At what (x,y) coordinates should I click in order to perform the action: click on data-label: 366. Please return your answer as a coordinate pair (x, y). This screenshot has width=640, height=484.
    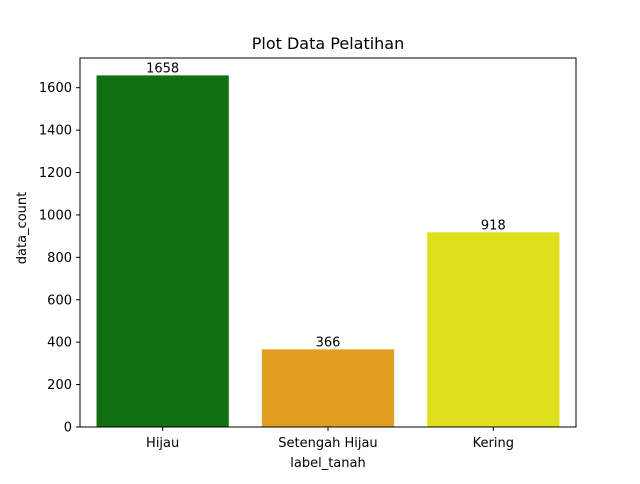
    Looking at the image, I should click on (328, 342).